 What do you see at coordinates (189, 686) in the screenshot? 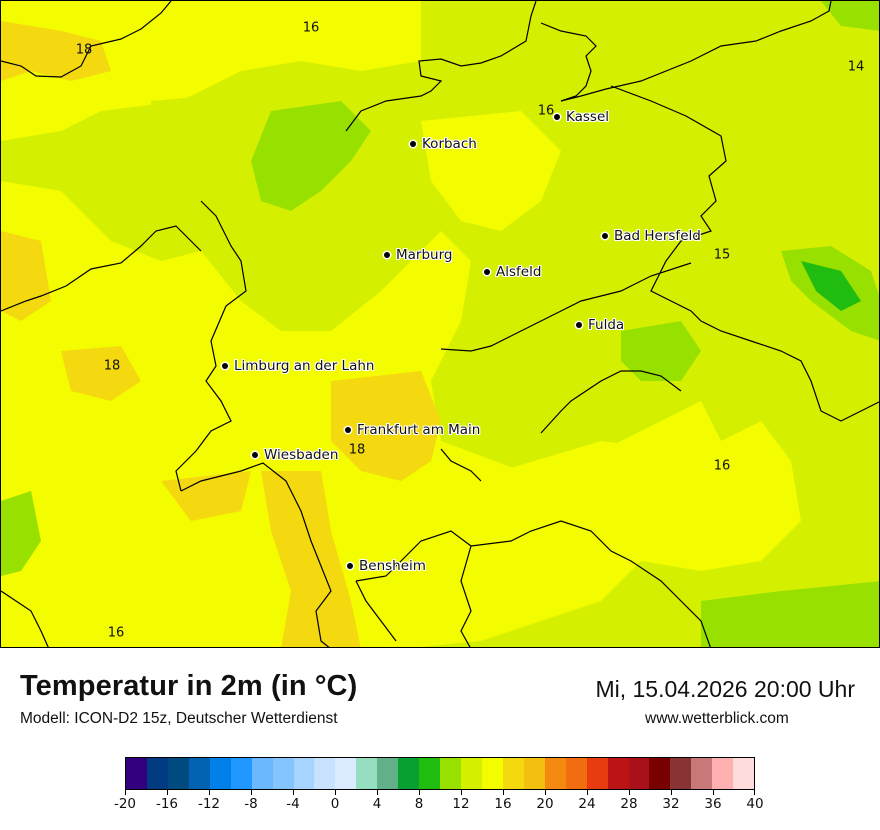
I see `map-title: Temperatur in 2m (in °C)` at bounding box center [189, 686].